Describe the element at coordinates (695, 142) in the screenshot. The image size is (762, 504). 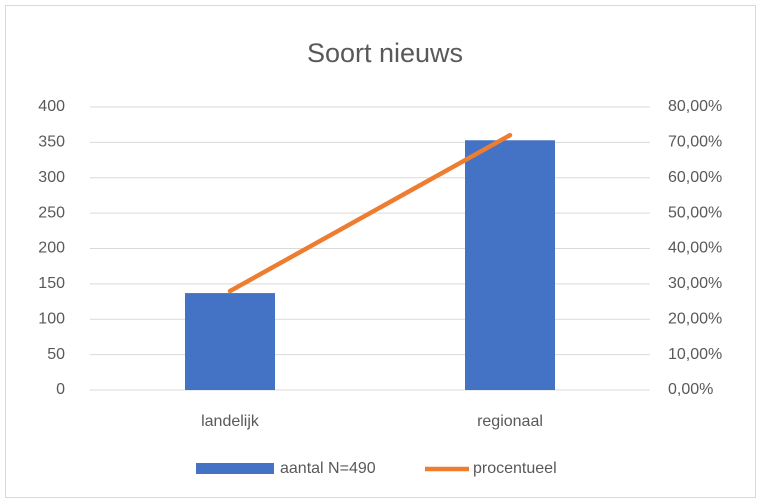
I see `y2-tick-label: 70,00%` at that location.